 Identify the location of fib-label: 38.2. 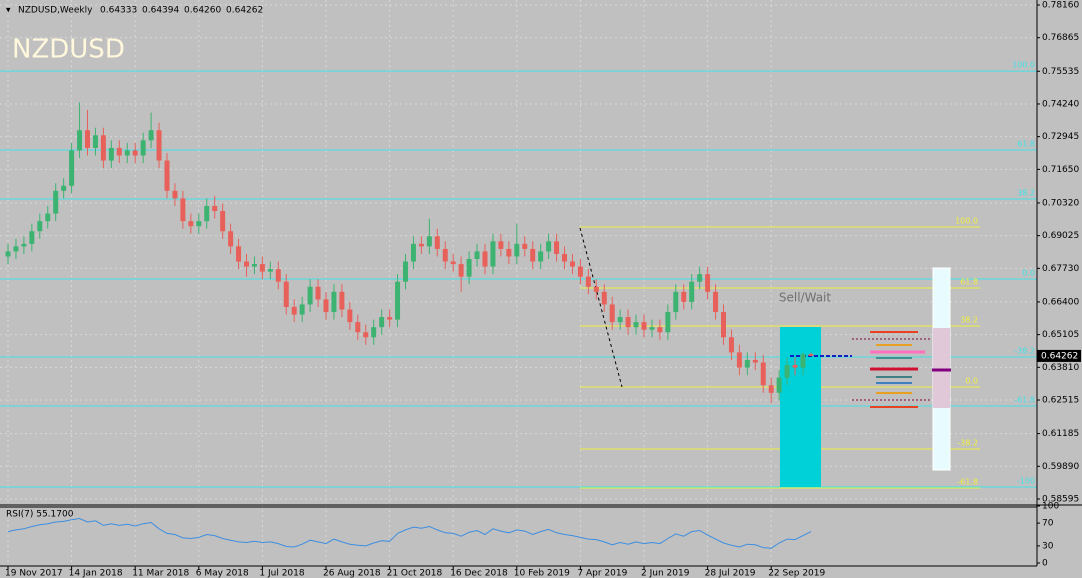
(969, 319).